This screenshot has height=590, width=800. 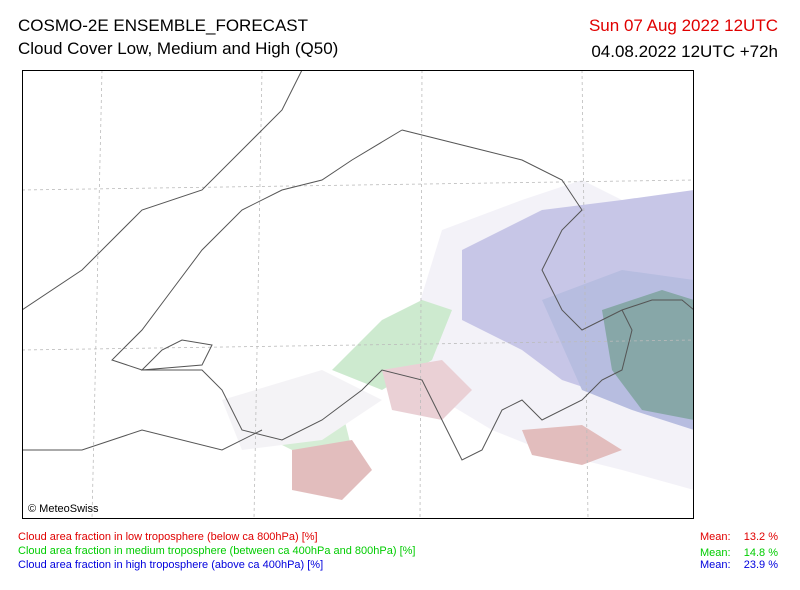 What do you see at coordinates (63, 509) in the screenshot?
I see `copyright: © MeteoSwiss` at bounding box center [63, 509].